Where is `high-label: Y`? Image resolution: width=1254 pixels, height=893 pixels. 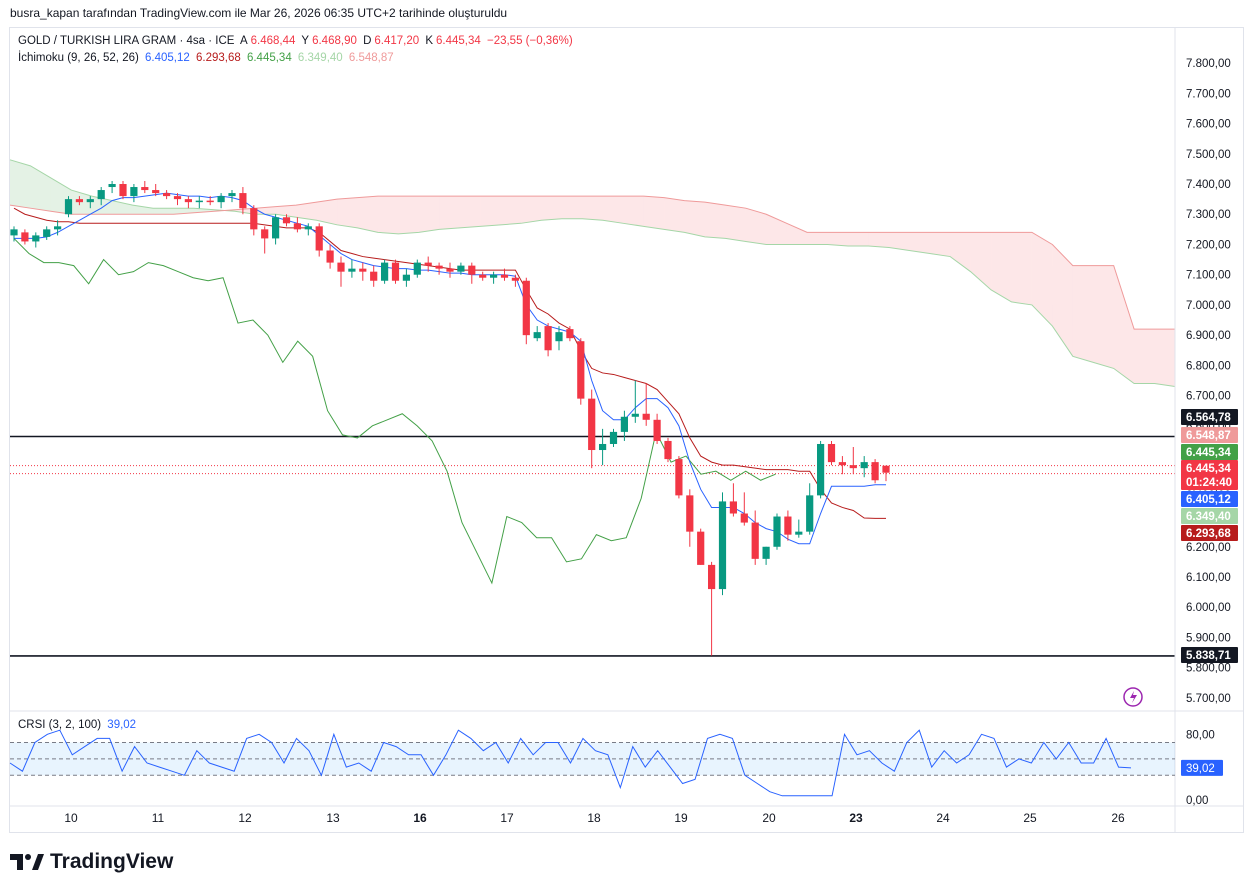
high-label: Y is located at coordinates (305, 41).